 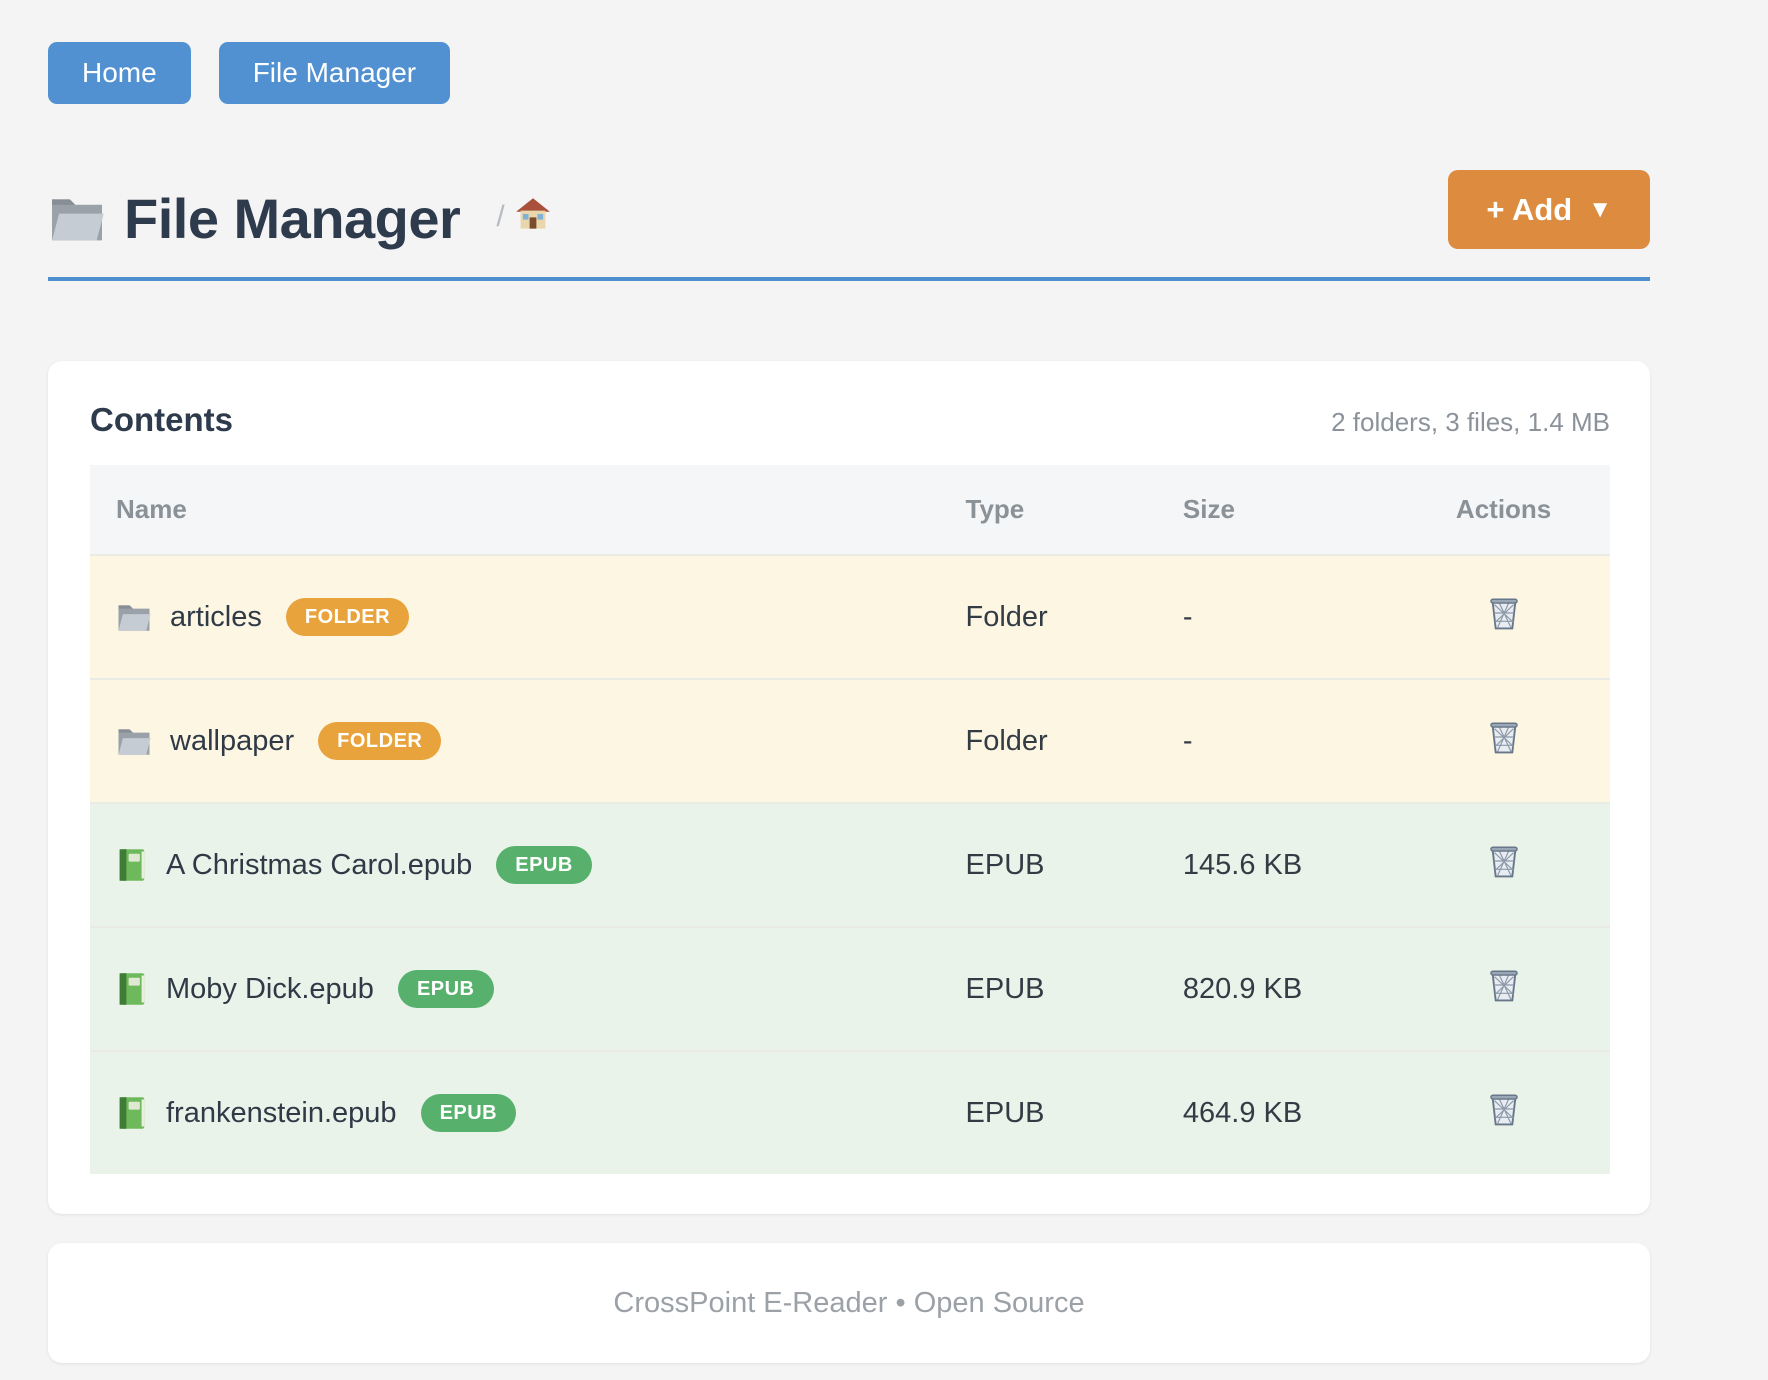 What do you see at coordinates (1074, 510) in the screenshot?
I see `column-header-type: Type` at bounding box center [1074, 510].